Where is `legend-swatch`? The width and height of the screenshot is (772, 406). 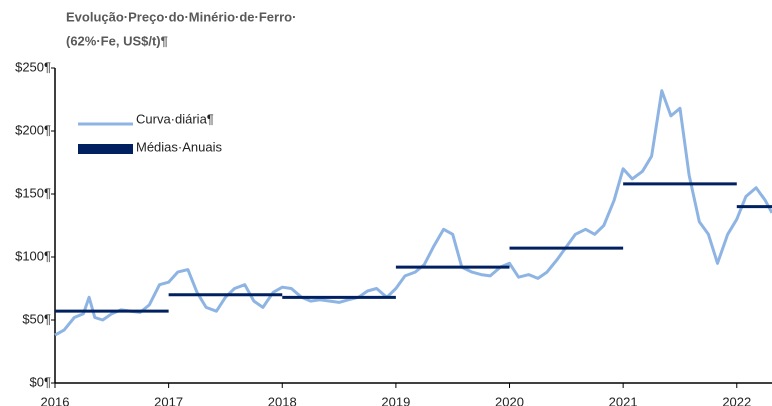
legend-swatch is located at coordinates (105, 149).